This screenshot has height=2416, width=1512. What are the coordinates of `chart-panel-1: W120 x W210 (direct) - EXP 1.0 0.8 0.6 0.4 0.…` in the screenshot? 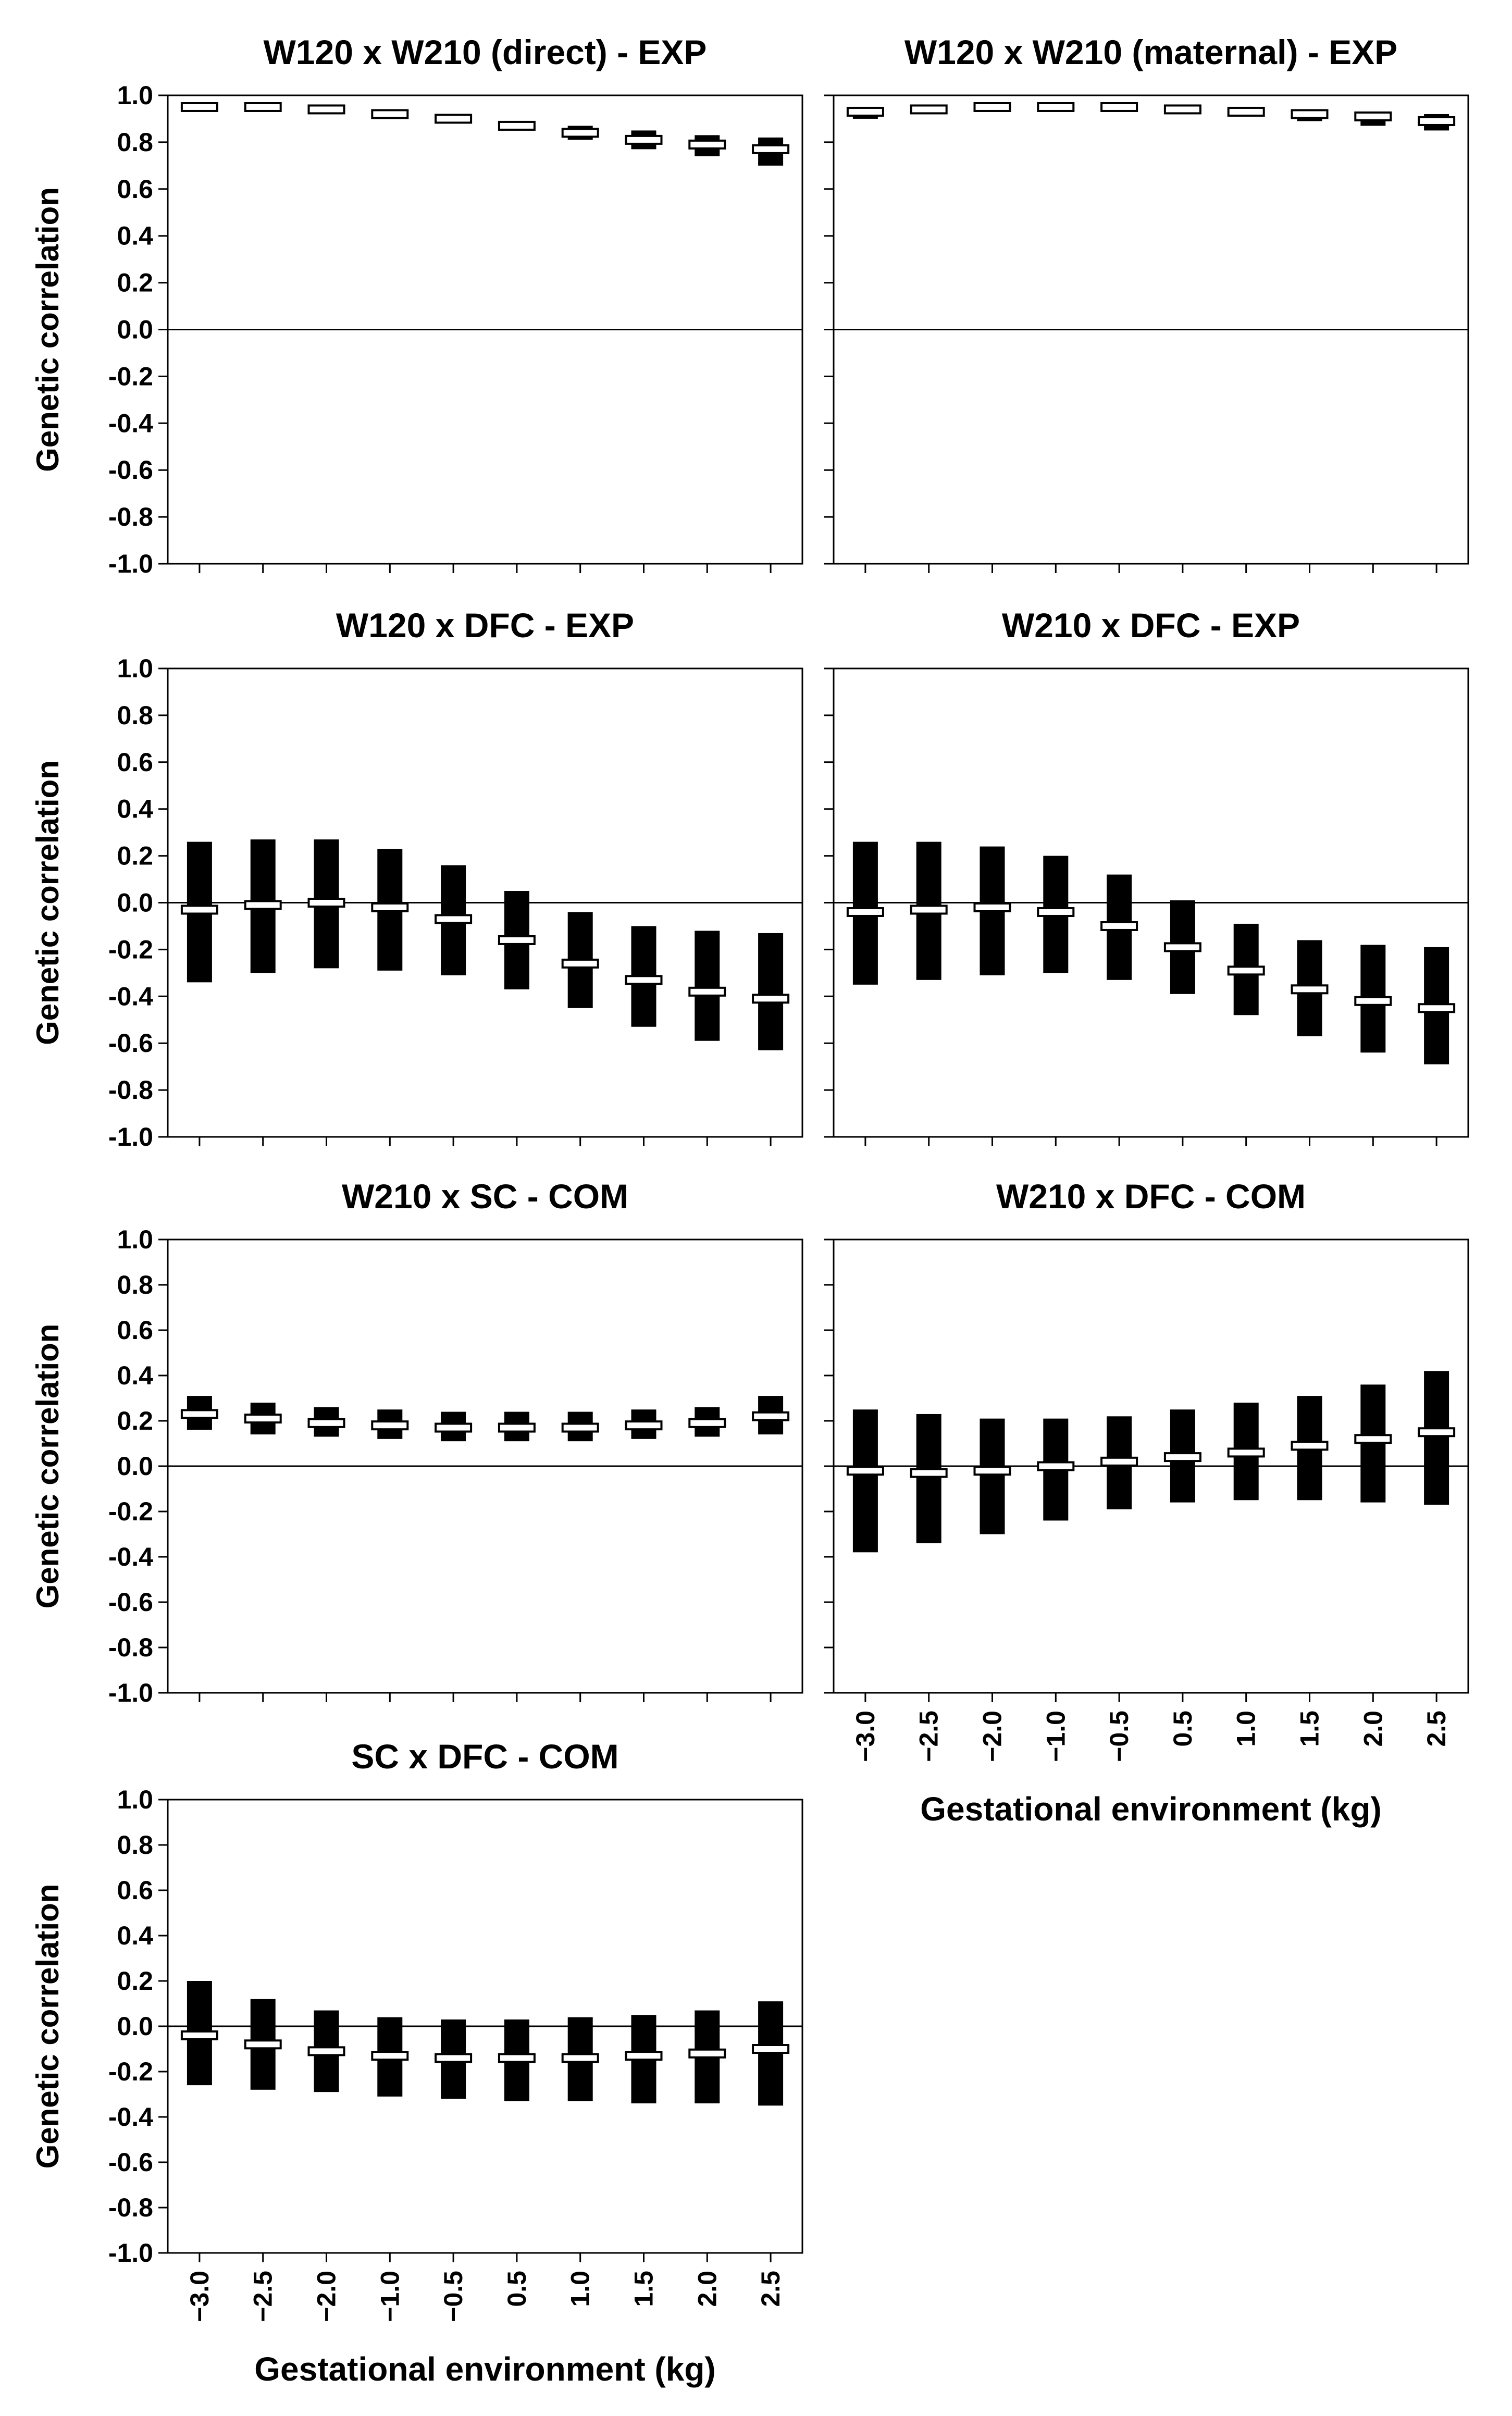 It's located at (416, 305).